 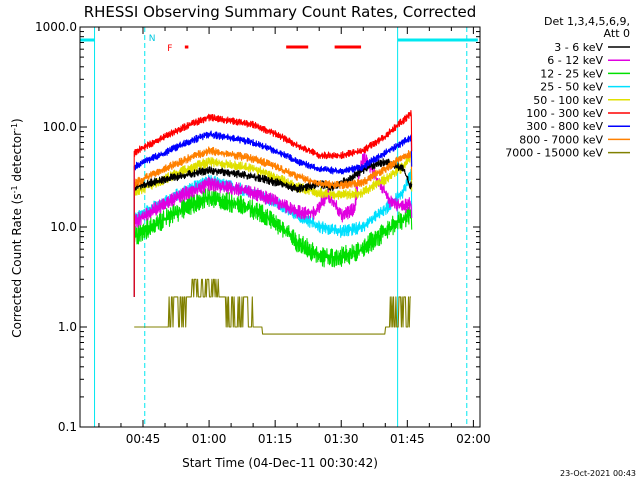 I want to click on legend-label: 12 - 25 keV, so click(x=571, y=73).